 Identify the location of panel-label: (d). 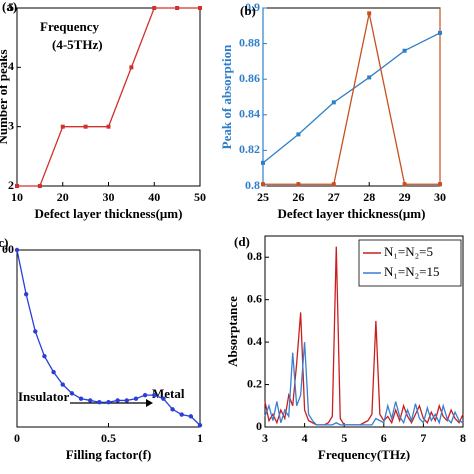
(242, 241).